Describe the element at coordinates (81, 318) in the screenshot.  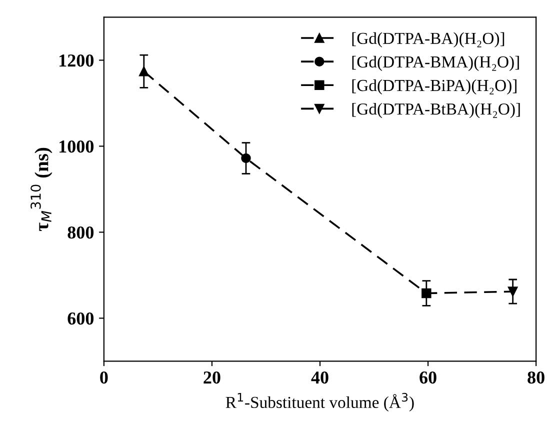
I see `y-tick-label: 600` at that location.